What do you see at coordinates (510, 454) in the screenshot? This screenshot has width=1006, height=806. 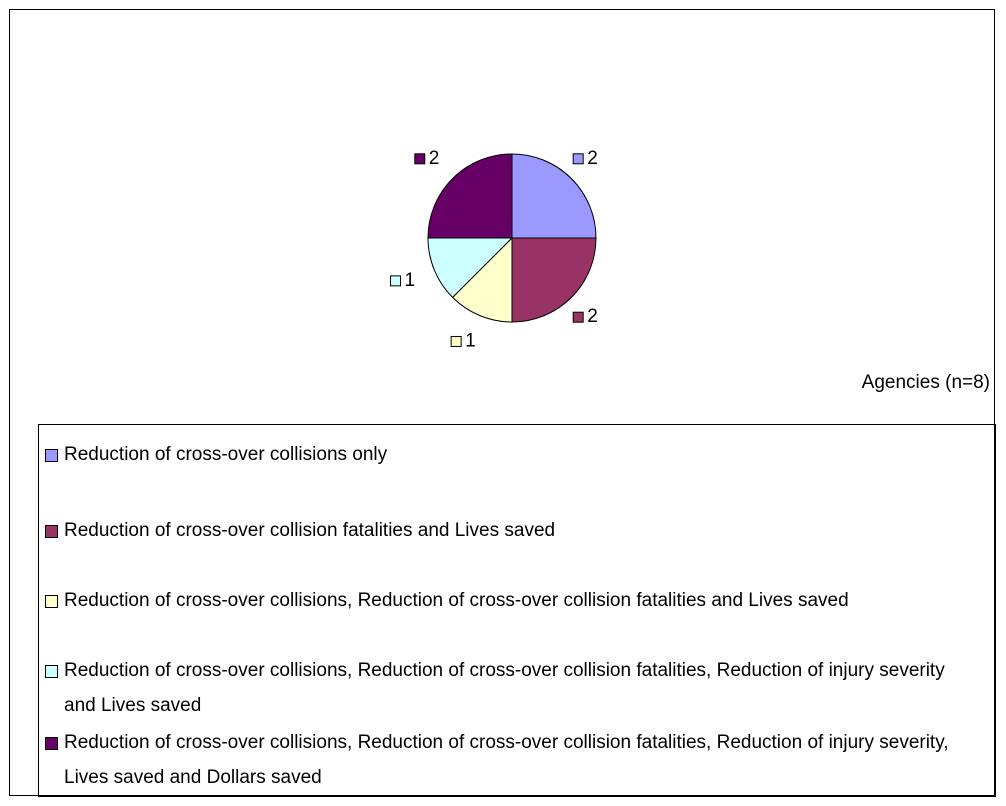 I see `legend-item: Reduction of cross-over collisions only` at bounding box center [510, 454].